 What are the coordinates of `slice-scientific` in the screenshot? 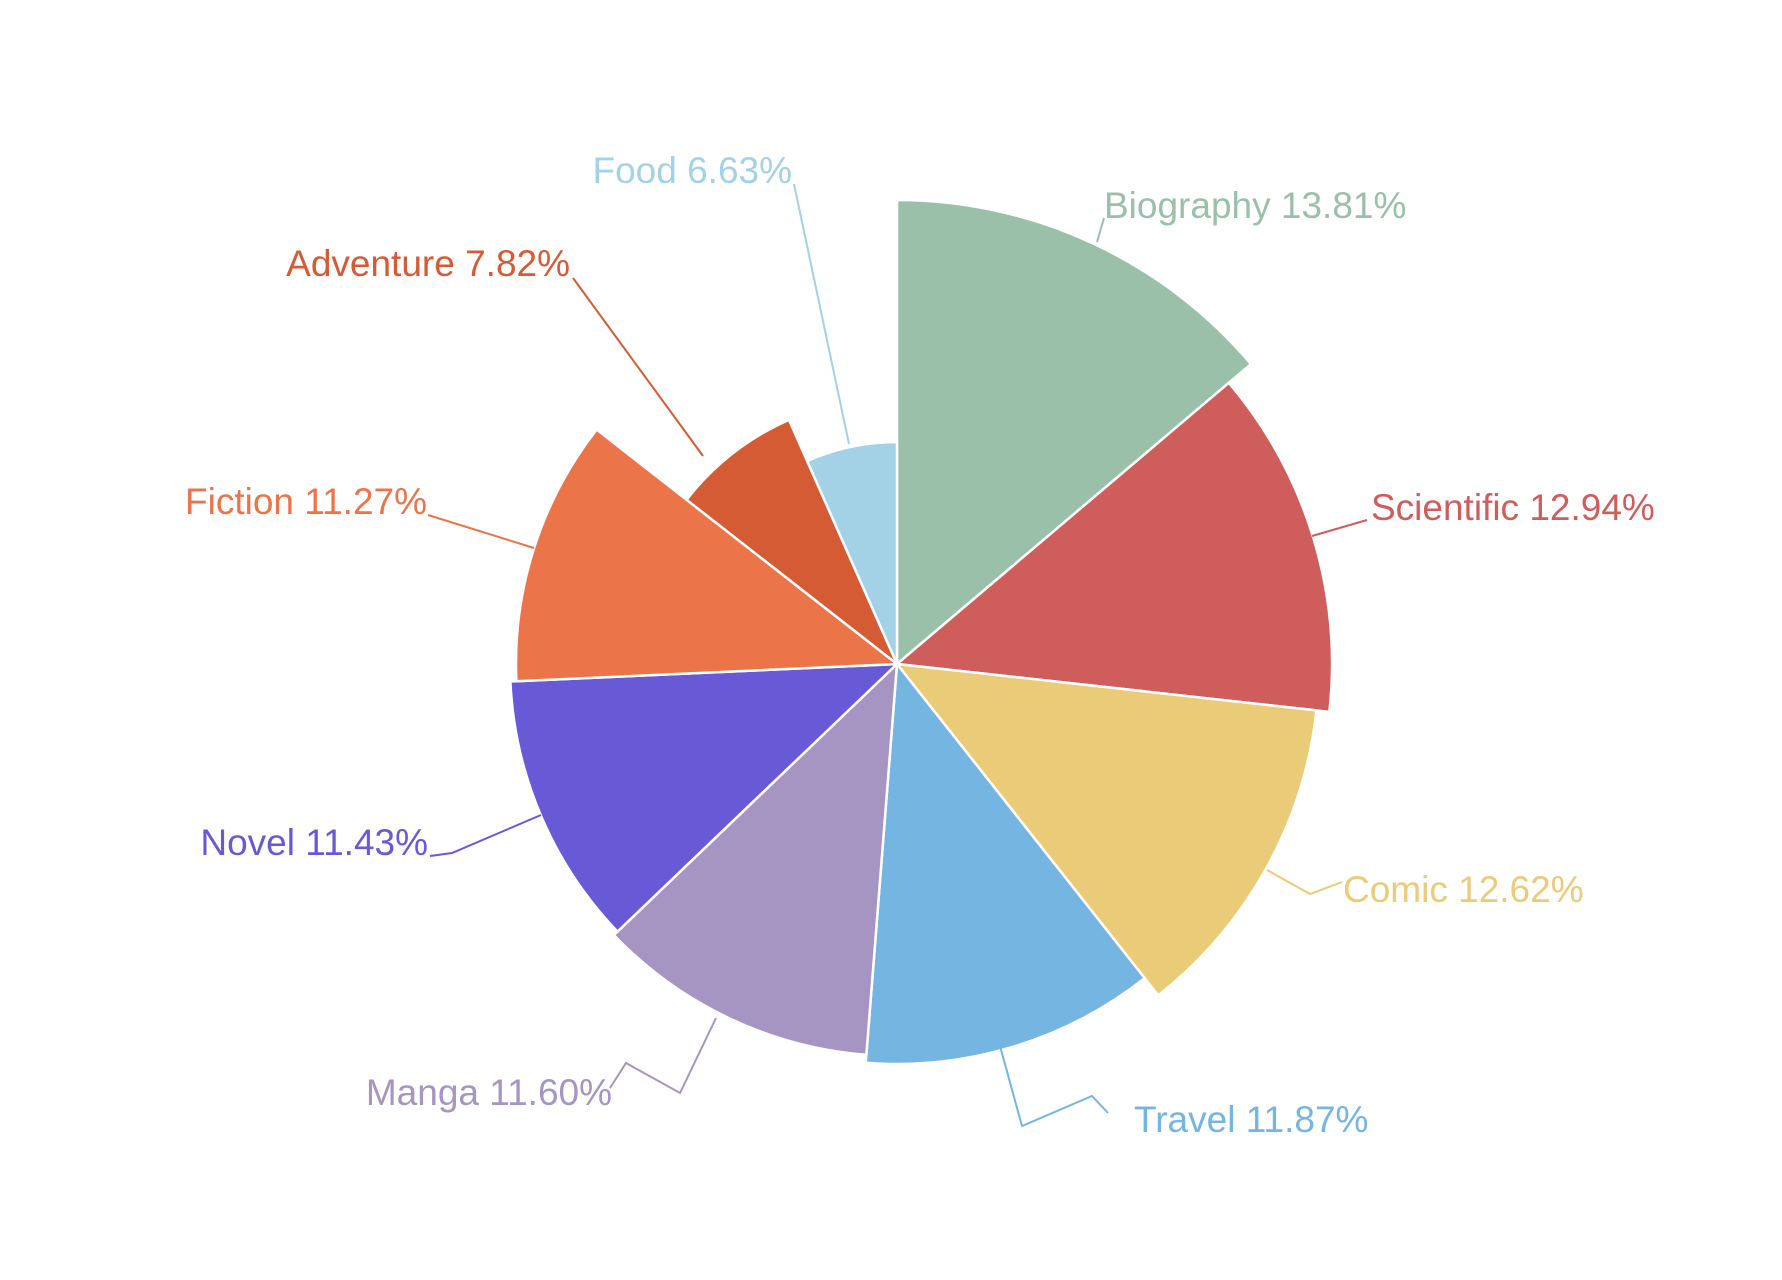 It's located at (1114, 547).